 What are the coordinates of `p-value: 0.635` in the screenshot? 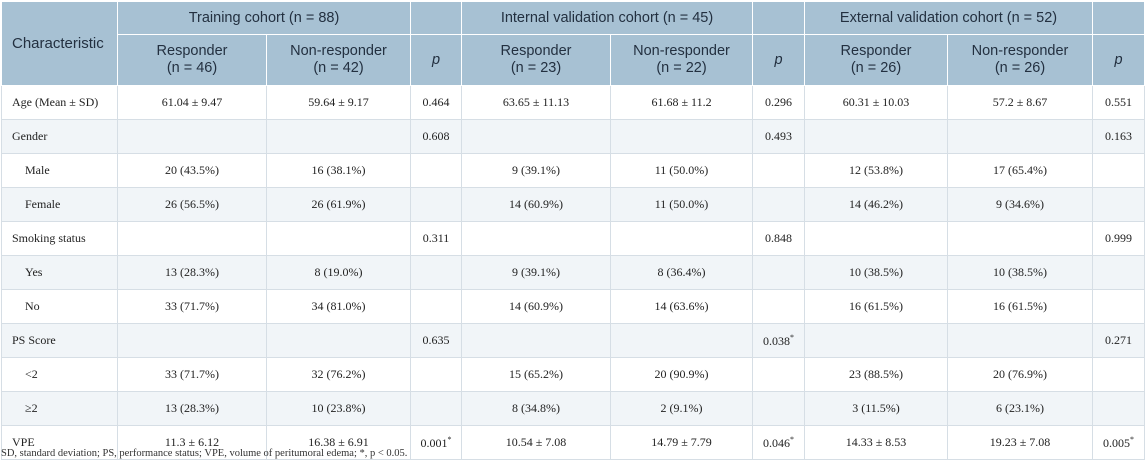 It's located at (436, 340).